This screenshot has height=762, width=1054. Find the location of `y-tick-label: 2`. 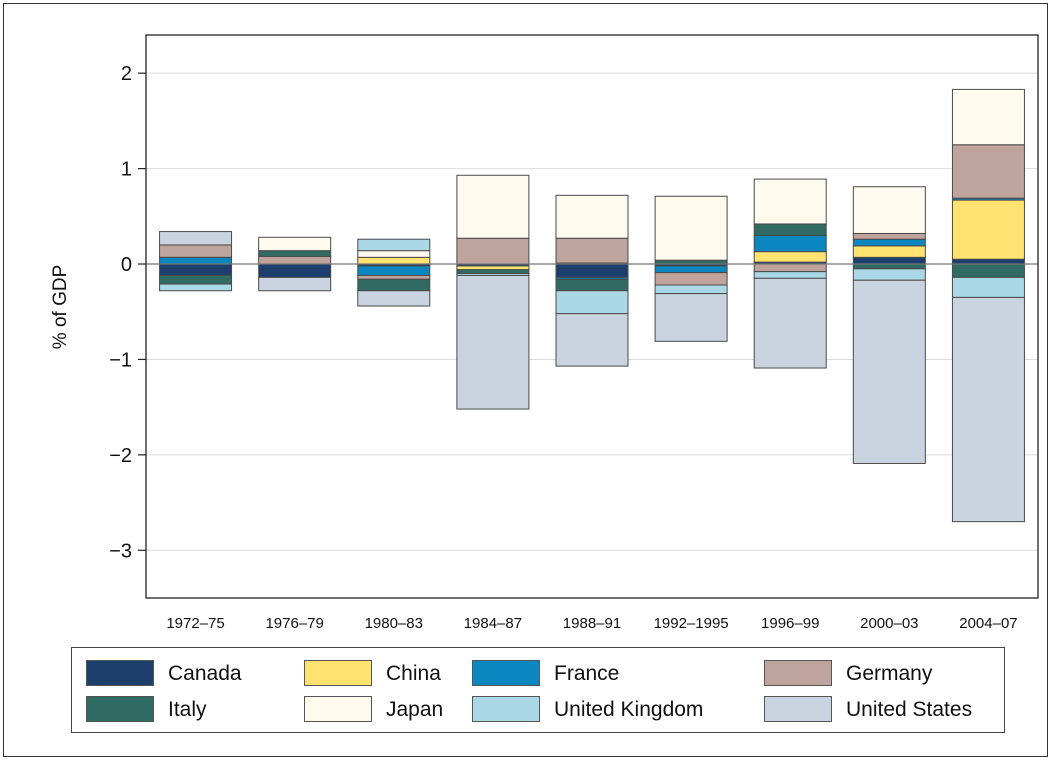

y-tick-label: 2 is located at coordinates (126, 74).